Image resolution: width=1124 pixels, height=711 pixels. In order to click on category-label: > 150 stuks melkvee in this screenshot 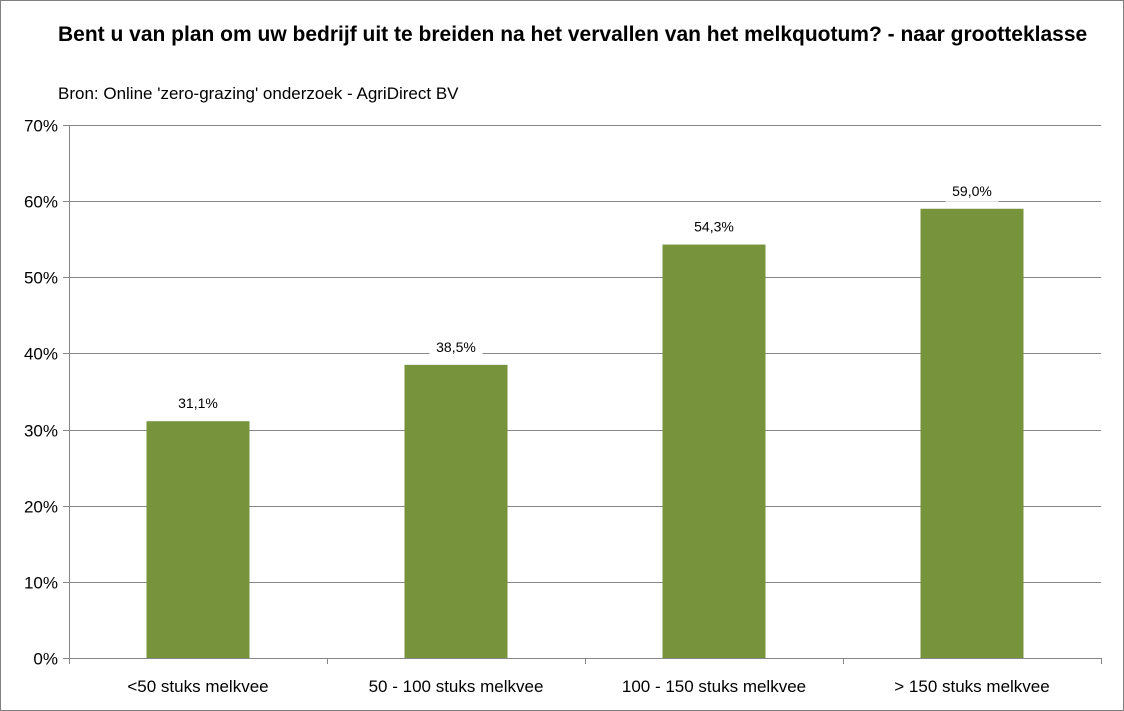, I will do `click(971, 686)`.